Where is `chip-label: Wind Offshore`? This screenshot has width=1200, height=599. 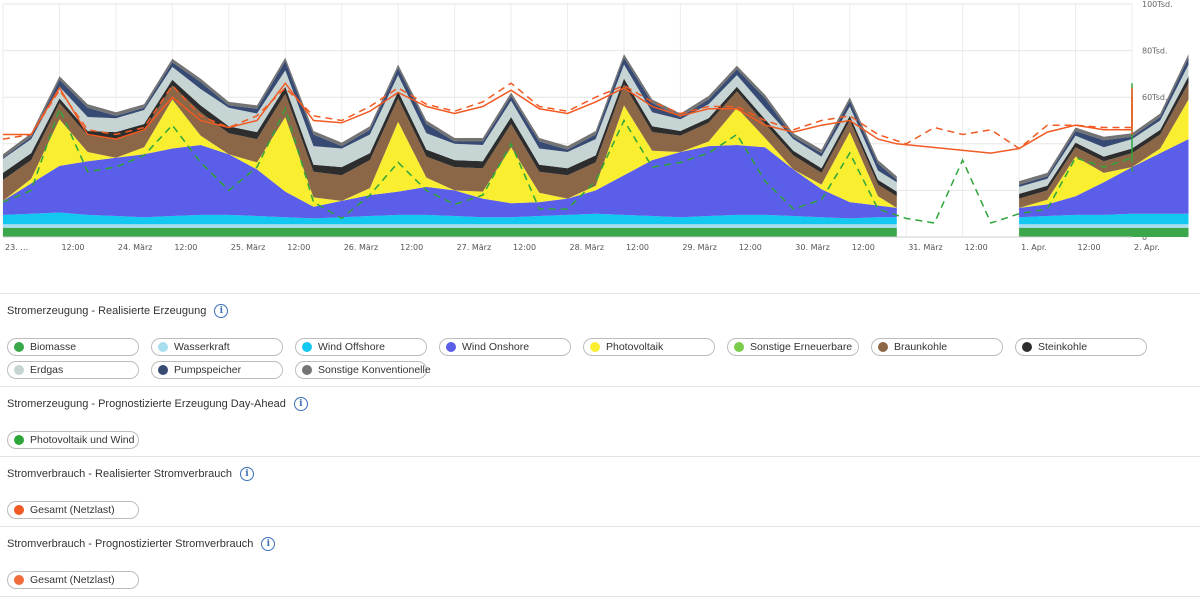 chip-label: Wind Offshore is located at coordinates (351, 347).